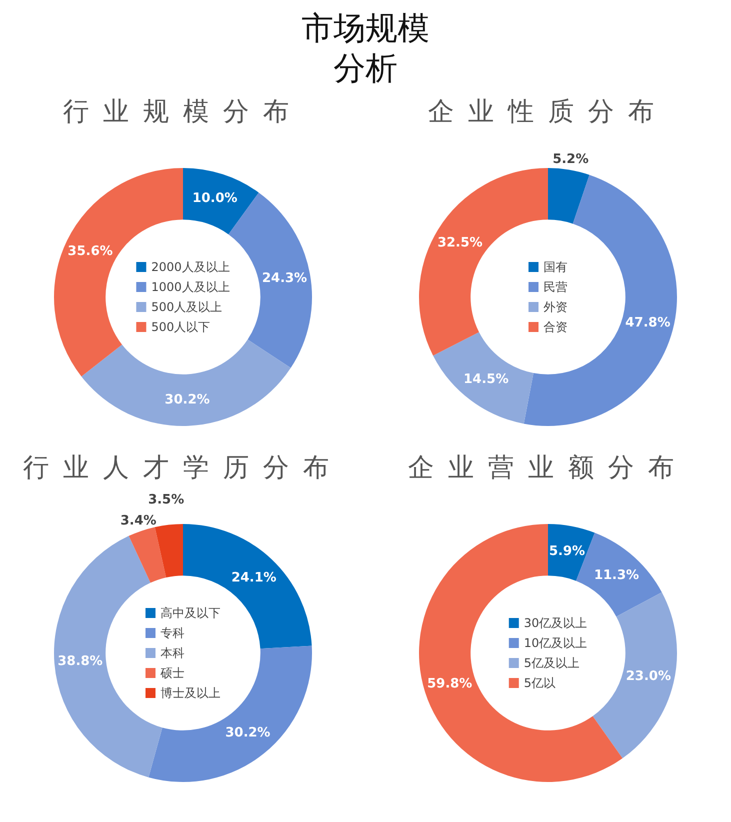 Image resolution: width=731 pixels, height=822 pixels. What do you see at coordinates (183, 468) in the screenshot?
I see `chart-title: 行业人才学历分布` at bounding box center [183, 468].